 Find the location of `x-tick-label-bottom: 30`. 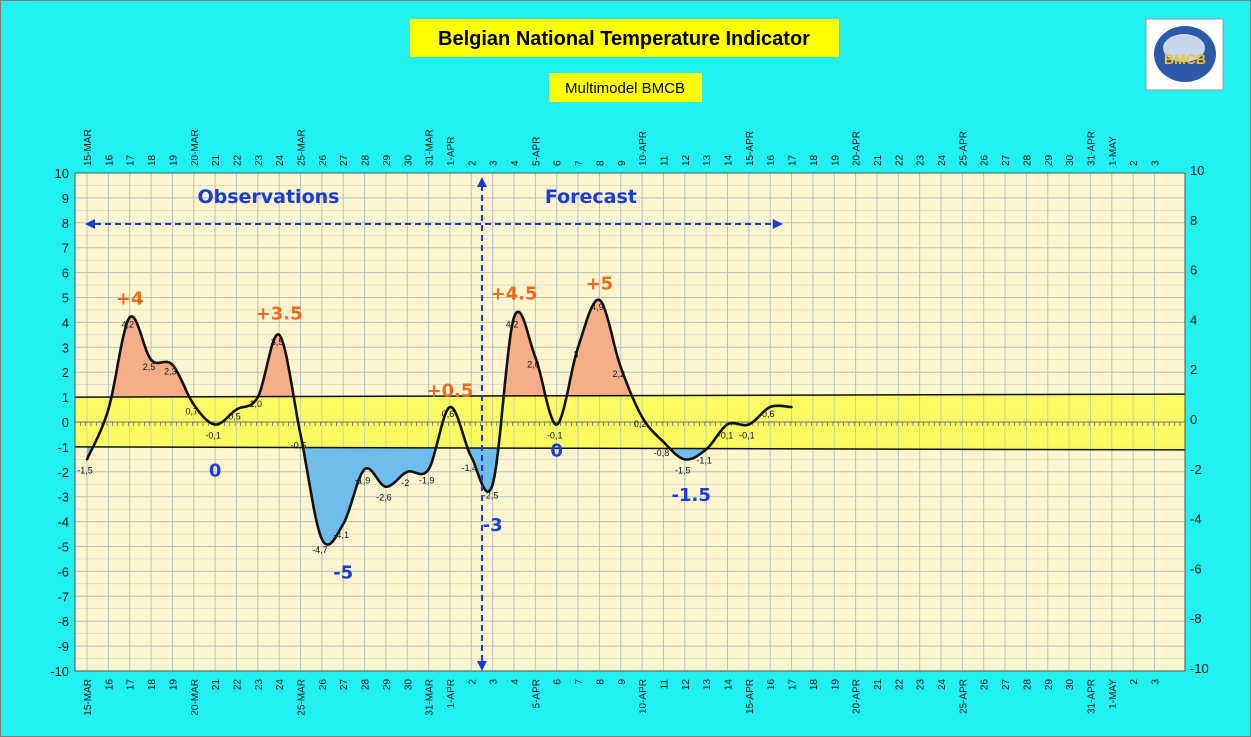

x-tick-label-bottom: 30 is located at coordinates (408, 685).